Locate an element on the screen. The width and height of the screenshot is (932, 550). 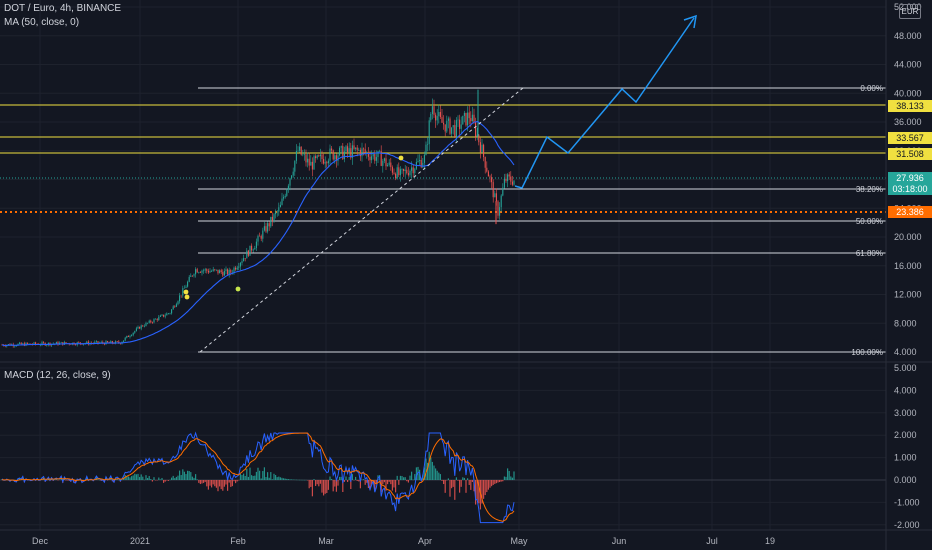
price-tick-label: 36.000 is located at coordinates (908, 122).